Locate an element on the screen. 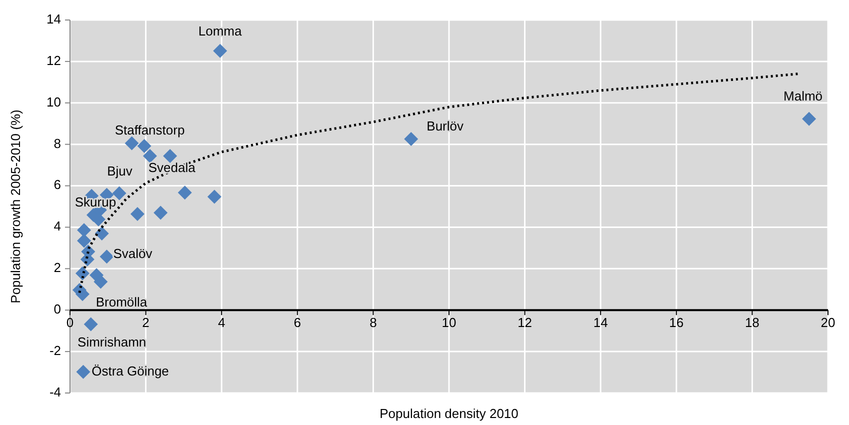  y-tick-label: 12 is located at coordinates (53, 60).